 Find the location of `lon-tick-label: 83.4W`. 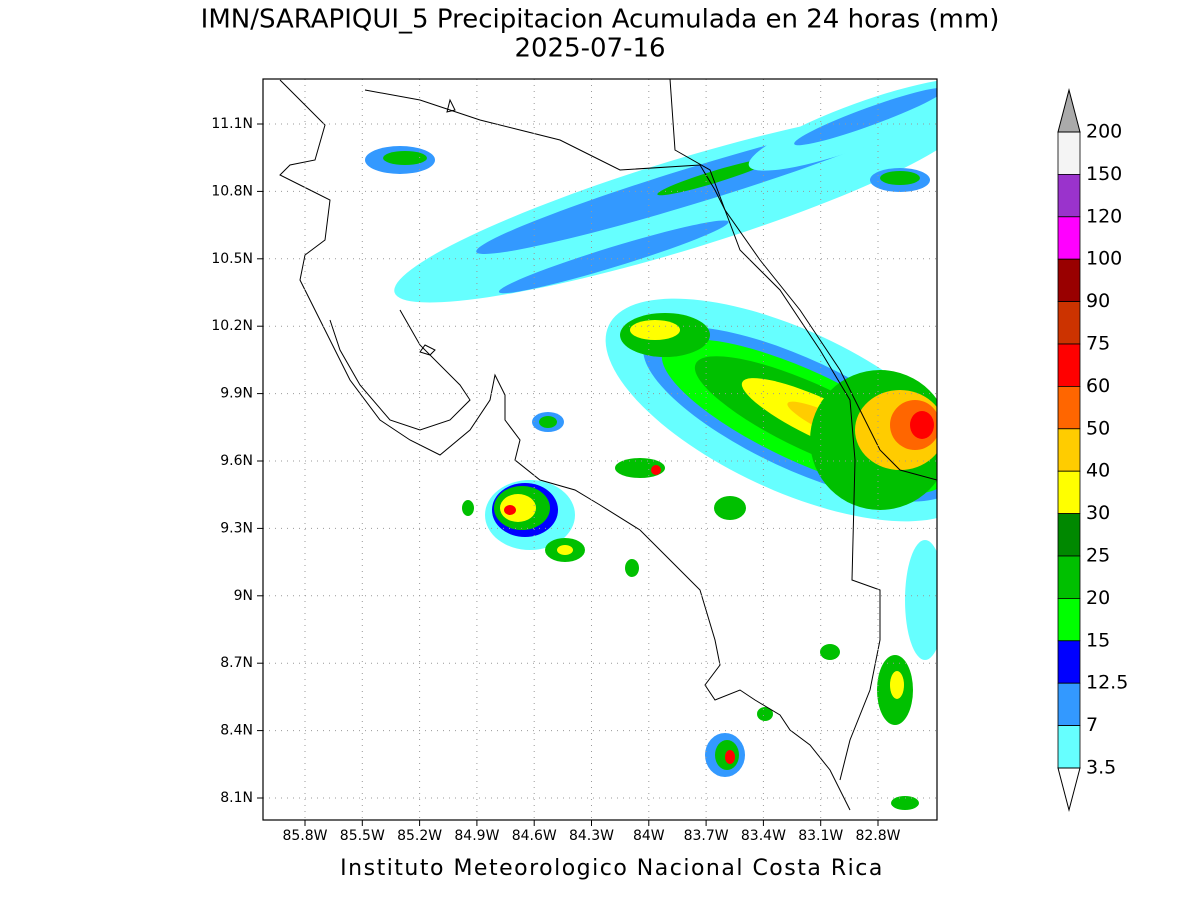

lon-tick-label: 83.4W is located at coordinates (763, 836).